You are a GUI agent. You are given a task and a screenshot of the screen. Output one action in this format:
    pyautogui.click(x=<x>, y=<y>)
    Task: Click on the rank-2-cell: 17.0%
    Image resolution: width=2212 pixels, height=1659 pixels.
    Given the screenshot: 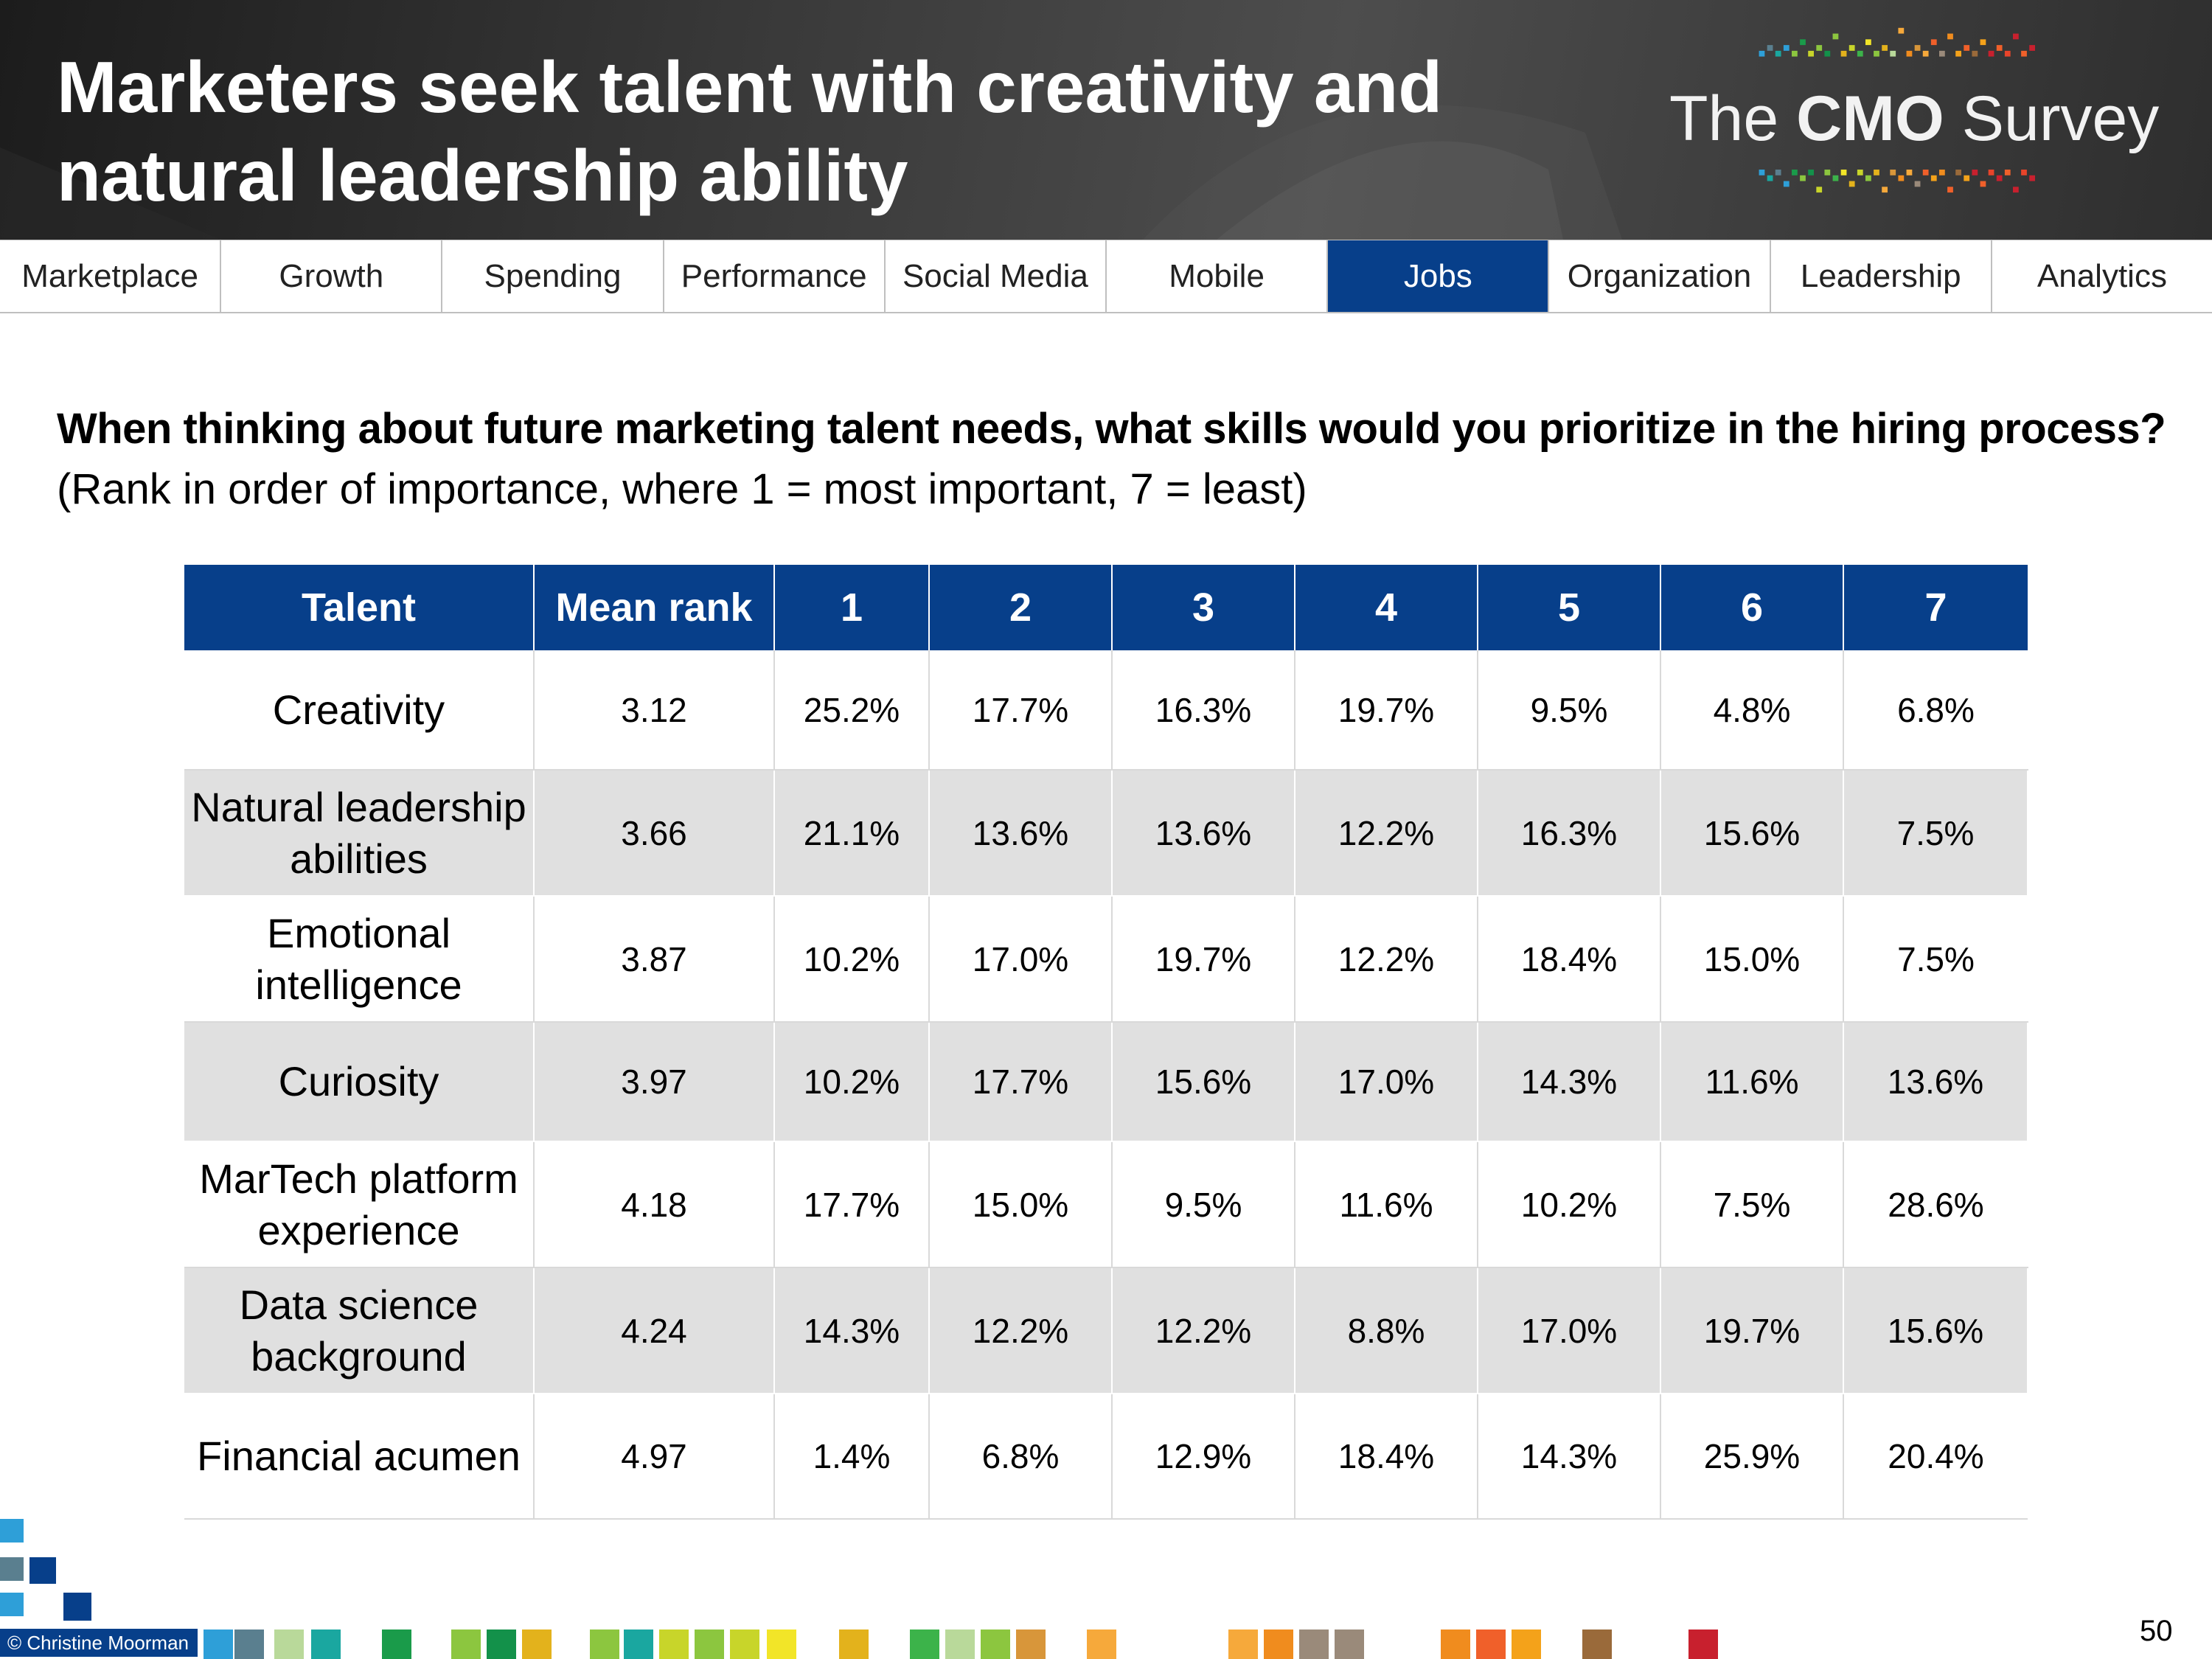 What is the action you would take?
    pyautogui.click(x=1021, y=959)
    